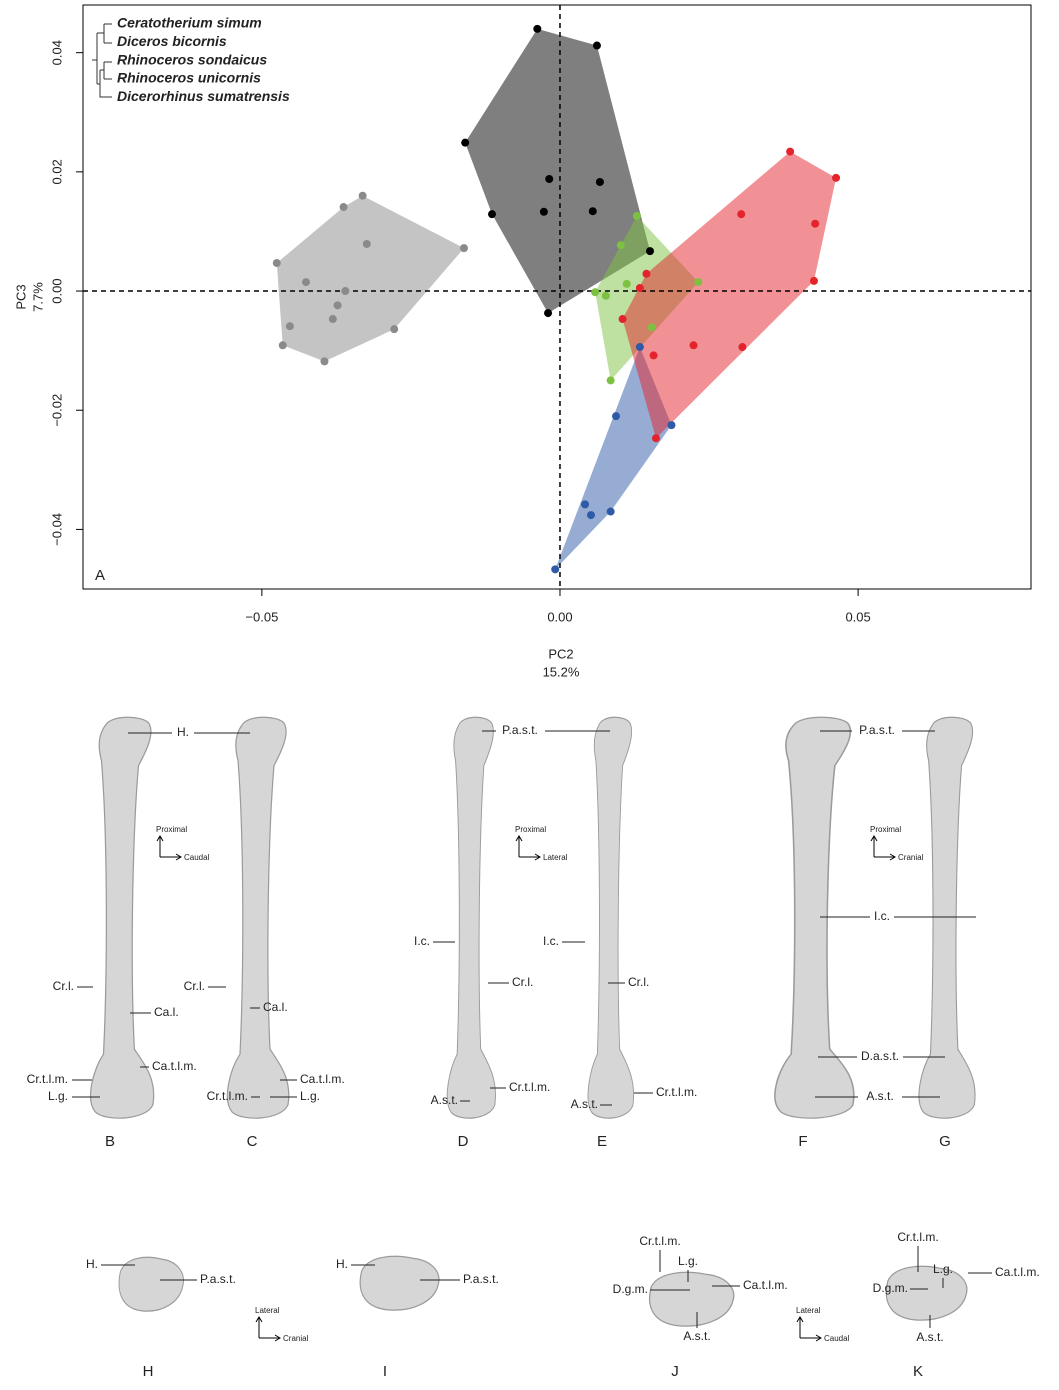 This screenshot has height=1390, width=1059. Describe the element at coordinates (166, 1012) in the screenshot. I see `annotation: Ca.l.` at that location.